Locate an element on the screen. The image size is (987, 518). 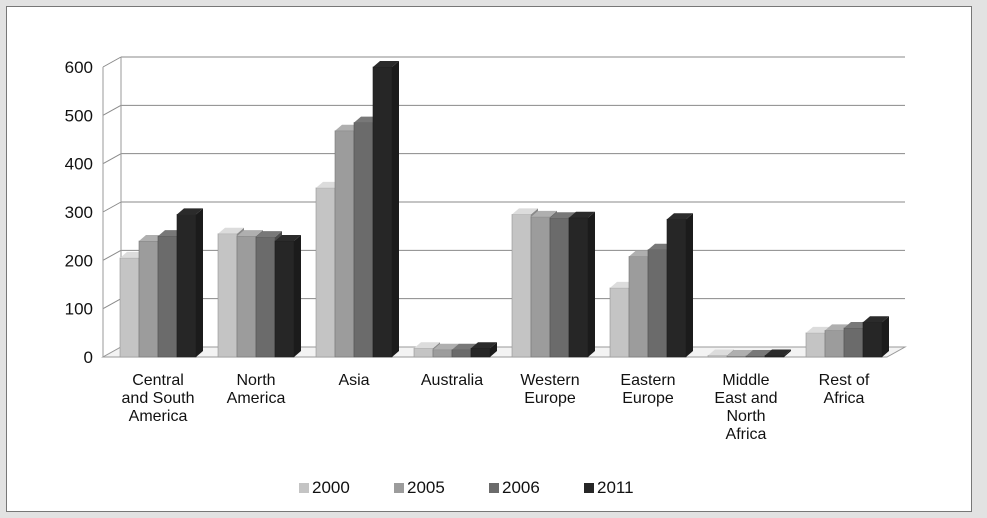
x-tick-label-line: Europe is located at coordinates (648, 398).